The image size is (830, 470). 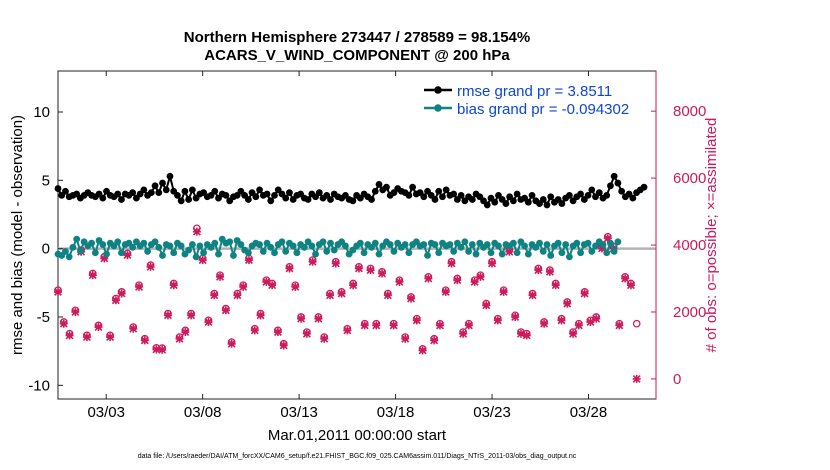 I want to click on x-tick-label: 03/13, so click(x=299, y=412).